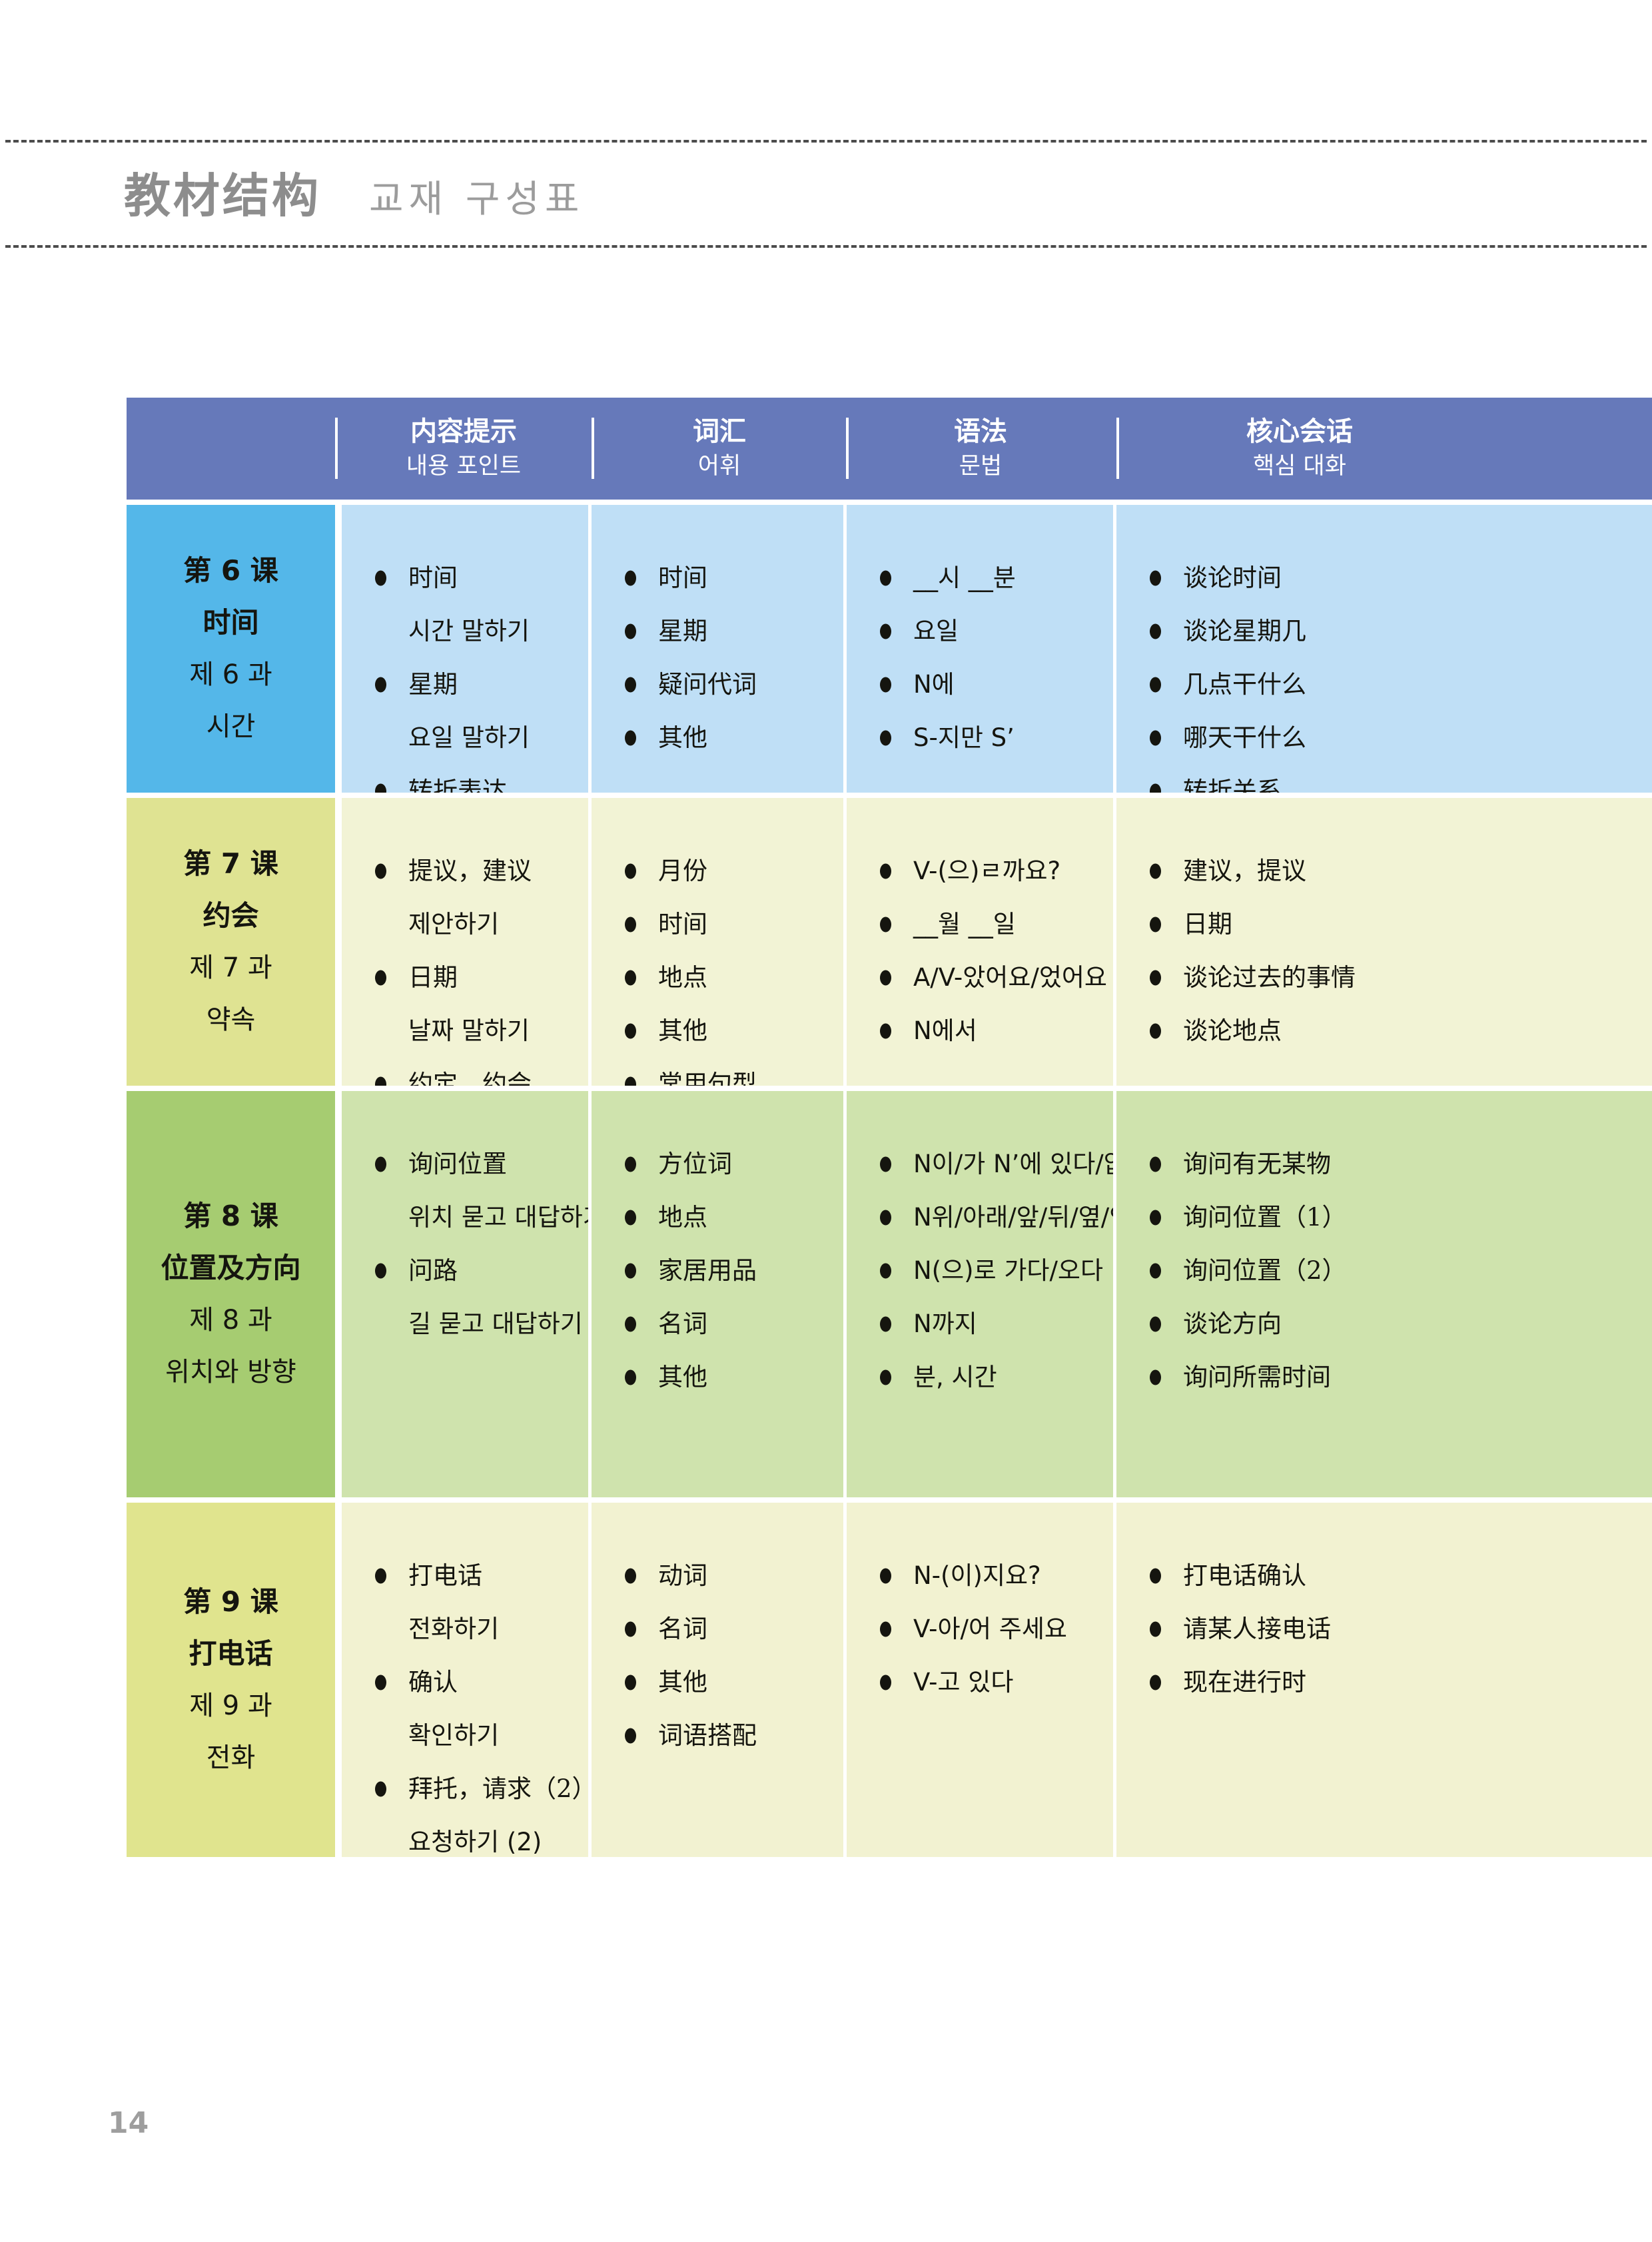  I want to click on table-header-row: 内容提示 내용 포인트 词汇 어휘 语法 문법 核心会话 핵심 대화, so click(889, 449).